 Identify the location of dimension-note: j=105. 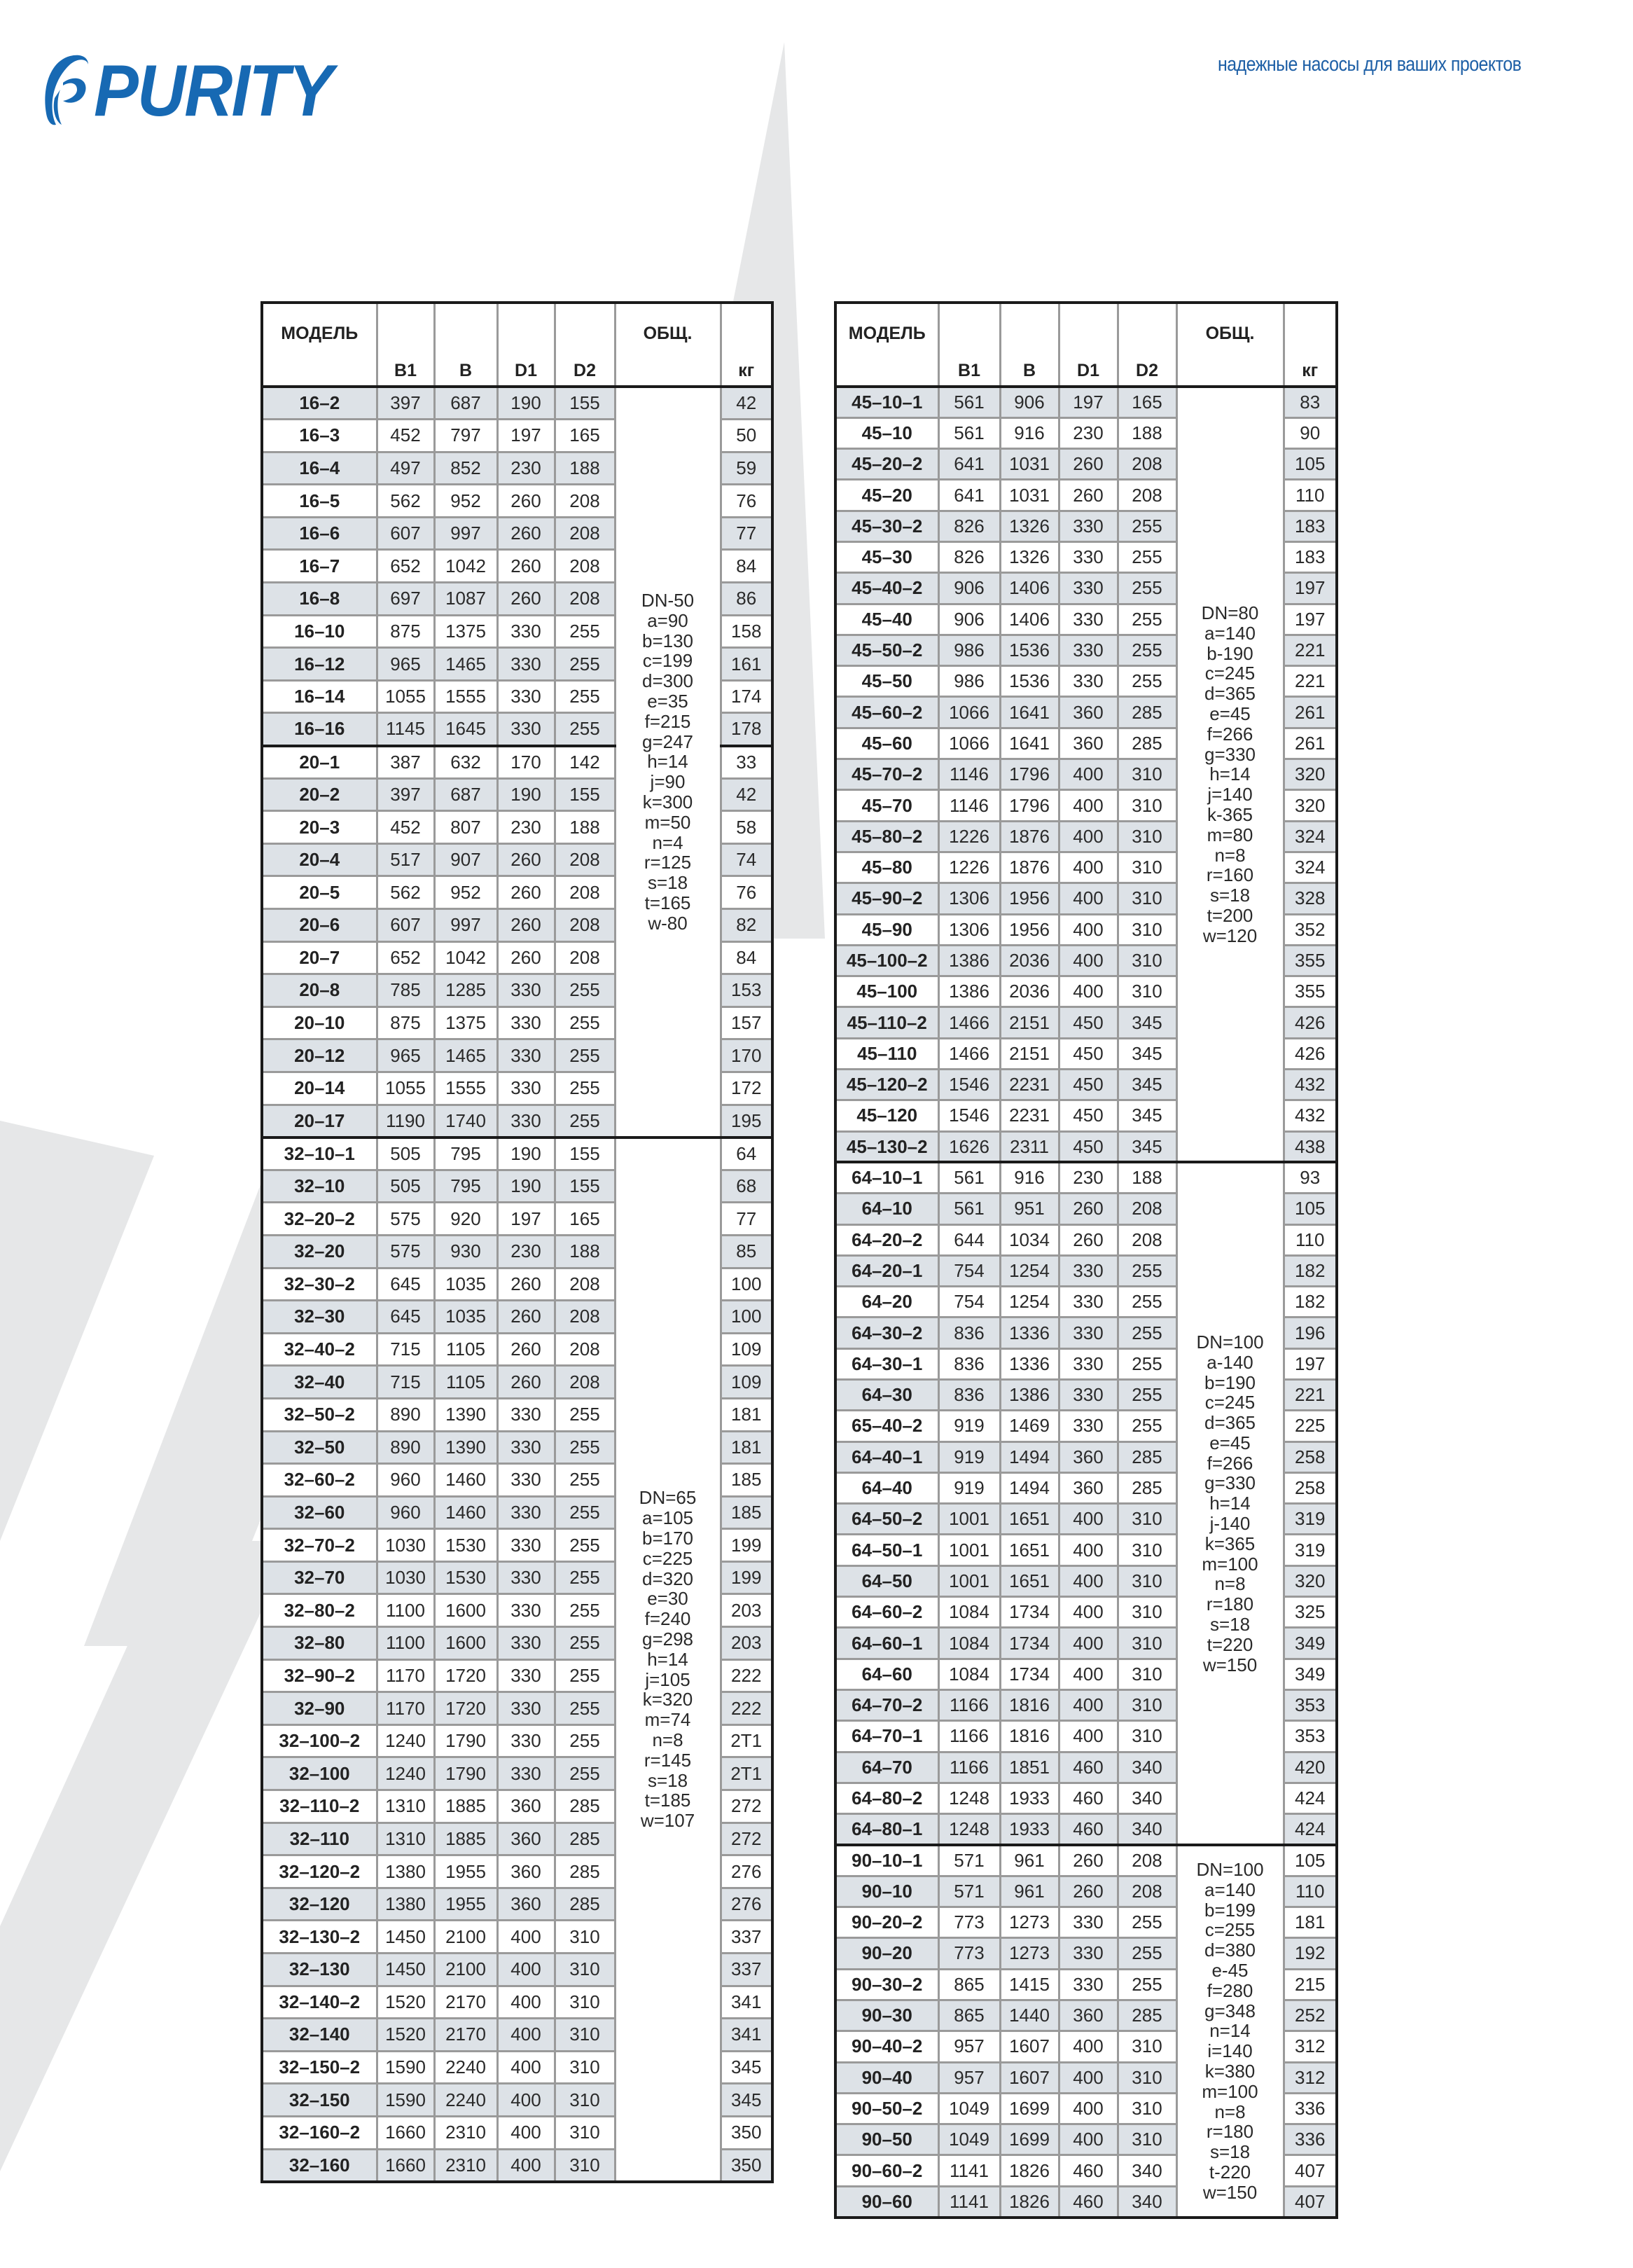
(667, 1679).